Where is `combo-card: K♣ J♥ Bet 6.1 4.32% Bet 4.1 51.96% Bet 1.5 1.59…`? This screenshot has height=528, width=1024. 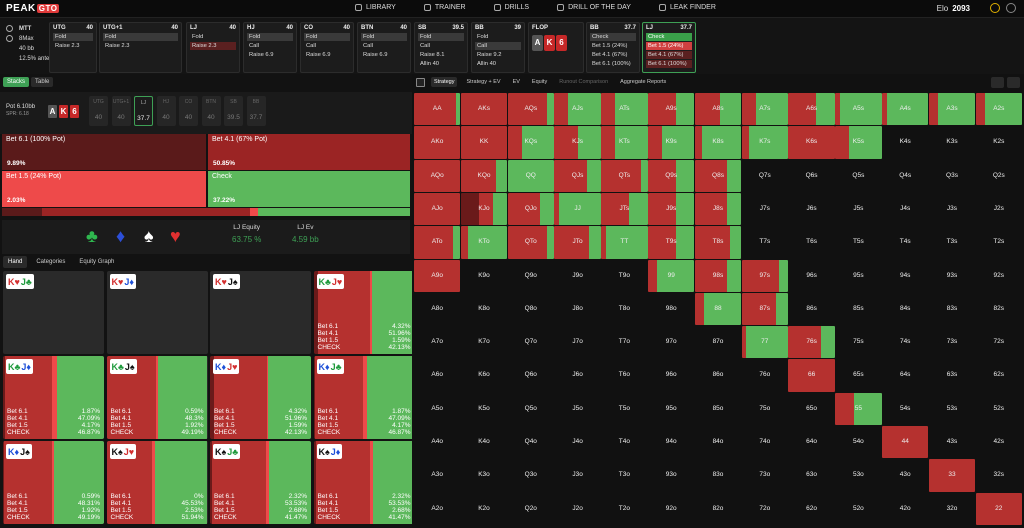 combo-card: K♣ J♥ Bet 6.1 4.32% Bet 4.1 51.96% Bet 1.5 1.59… is located at coordinates (364, 312).